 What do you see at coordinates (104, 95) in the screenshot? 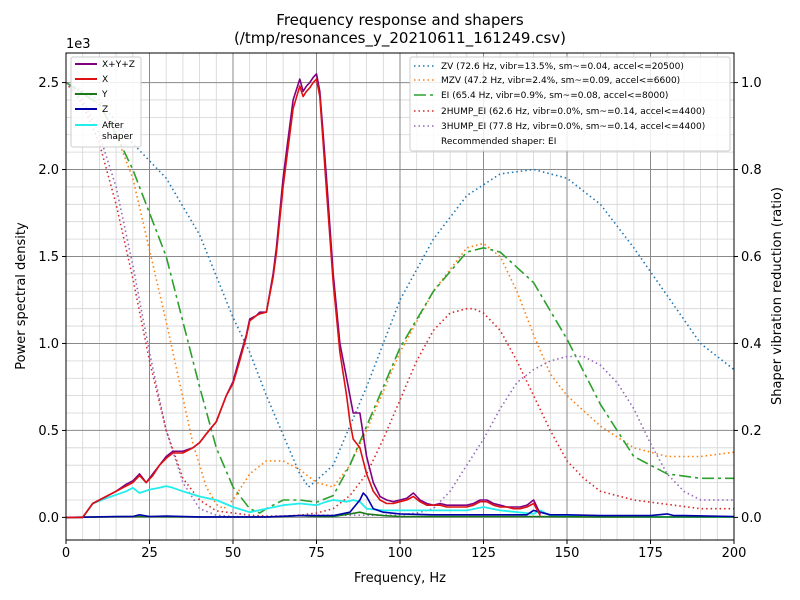
I see `legend-label-y: Y` at bounding box center [104, 95].